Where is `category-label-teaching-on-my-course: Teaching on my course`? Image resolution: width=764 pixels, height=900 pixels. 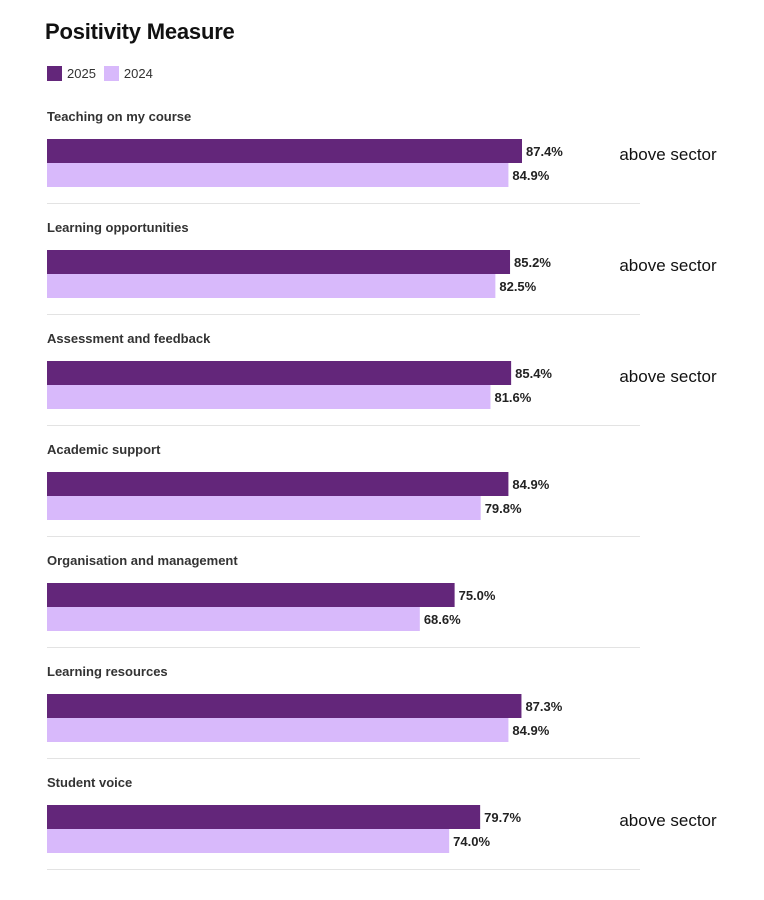
category-label-teaching-on-my-course: Teaching on my course is located at coordinates (119, 116).